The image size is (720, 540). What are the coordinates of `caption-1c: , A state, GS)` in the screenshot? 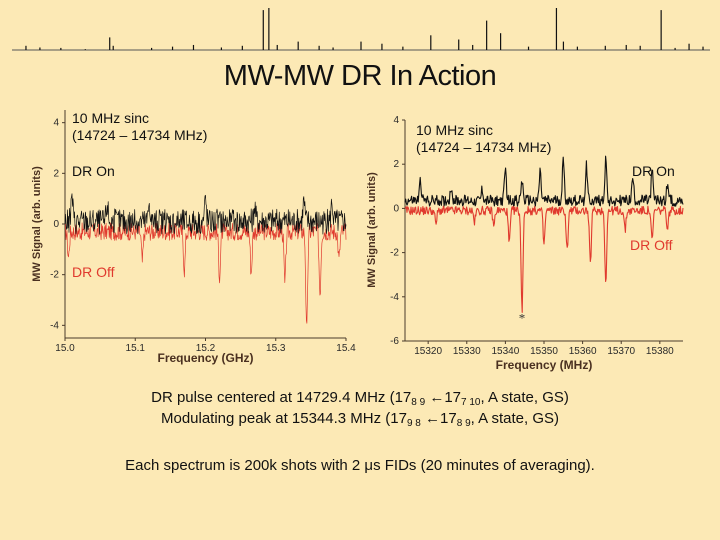 It's located at (524, 397).